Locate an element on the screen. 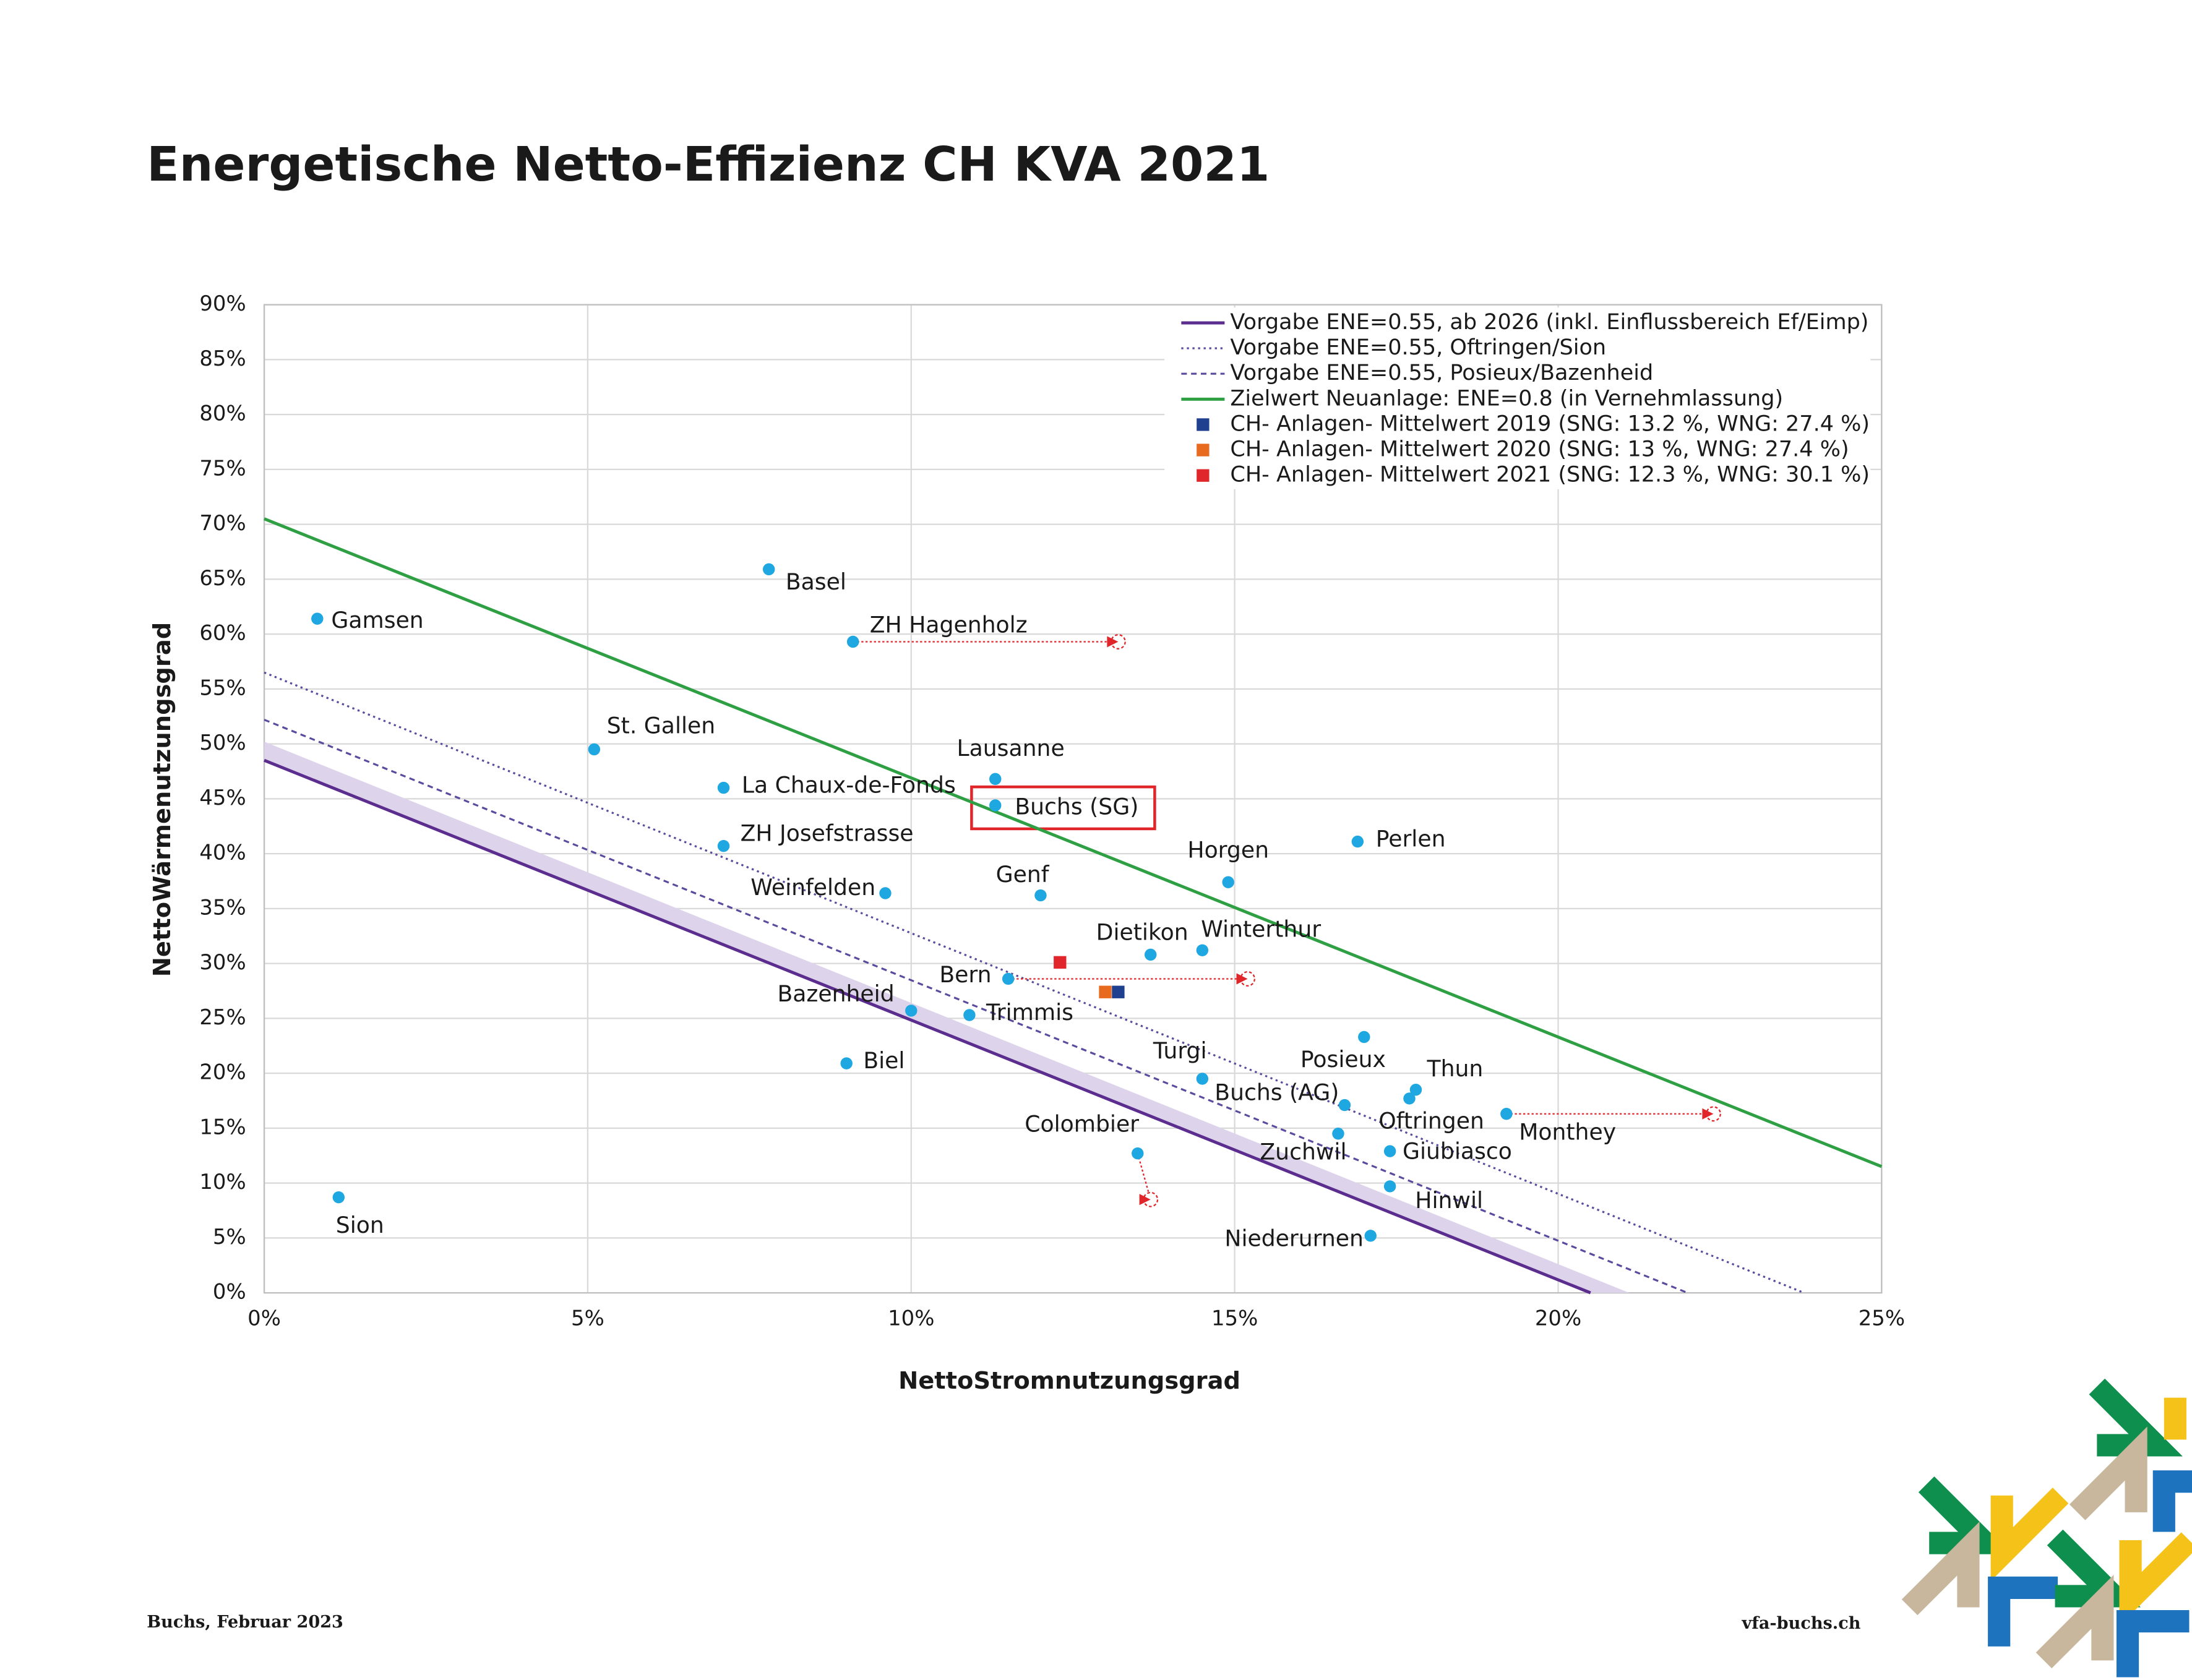 The height and width of the screenshot is (1680, 2192). plant-label: Monthey is located at coordinates (1567, 1131).